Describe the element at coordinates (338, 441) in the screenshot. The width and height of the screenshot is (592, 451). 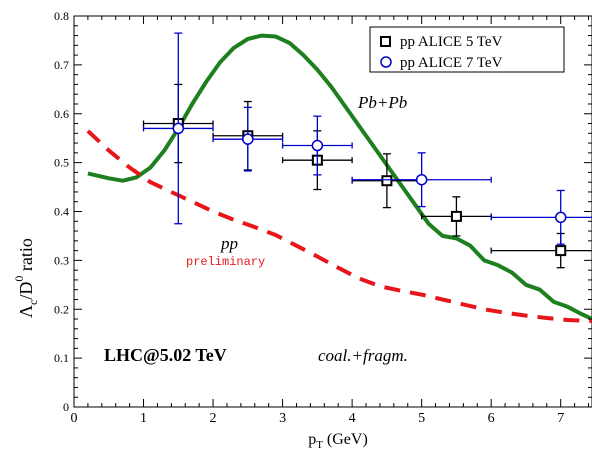
I see `x-axis-label: pT (GeV)` at that location.